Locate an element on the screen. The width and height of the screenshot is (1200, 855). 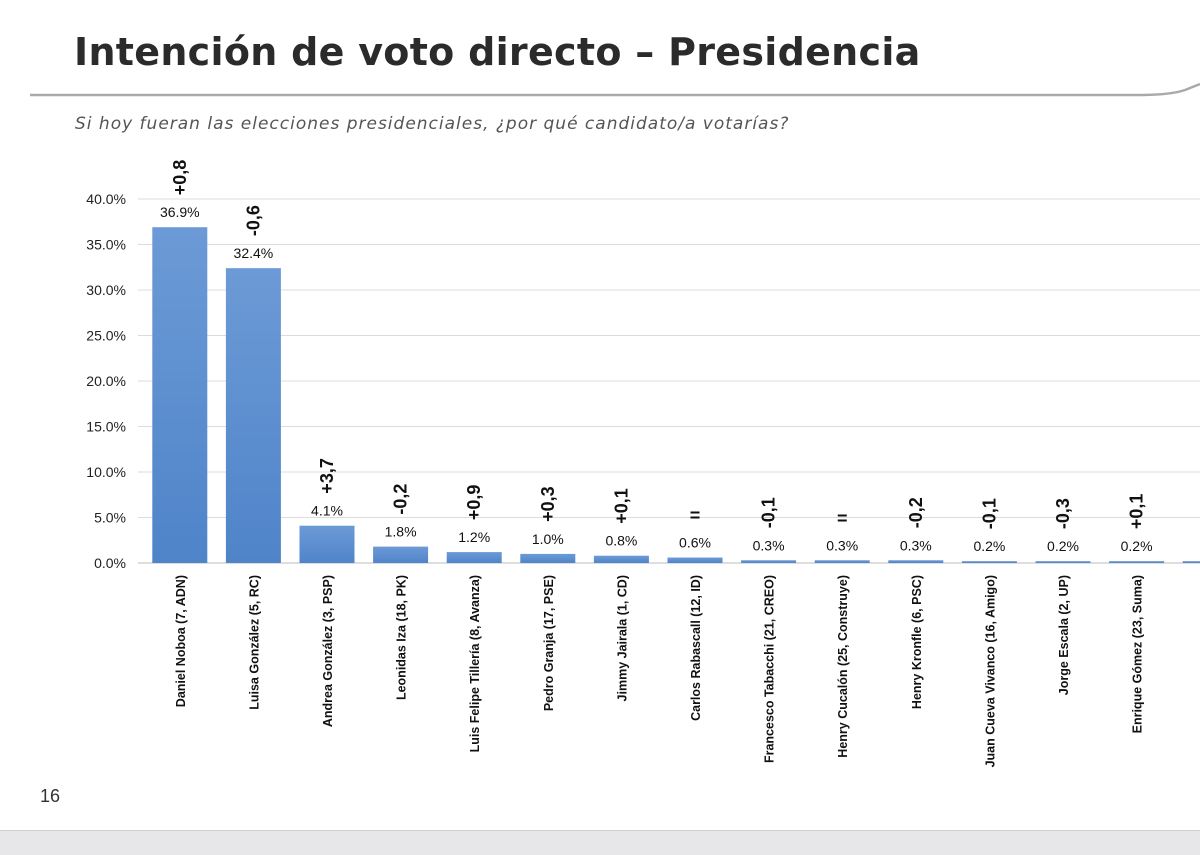
category-label: Carlos Rabascall (12, ID) is located at coordinates (696, 648).